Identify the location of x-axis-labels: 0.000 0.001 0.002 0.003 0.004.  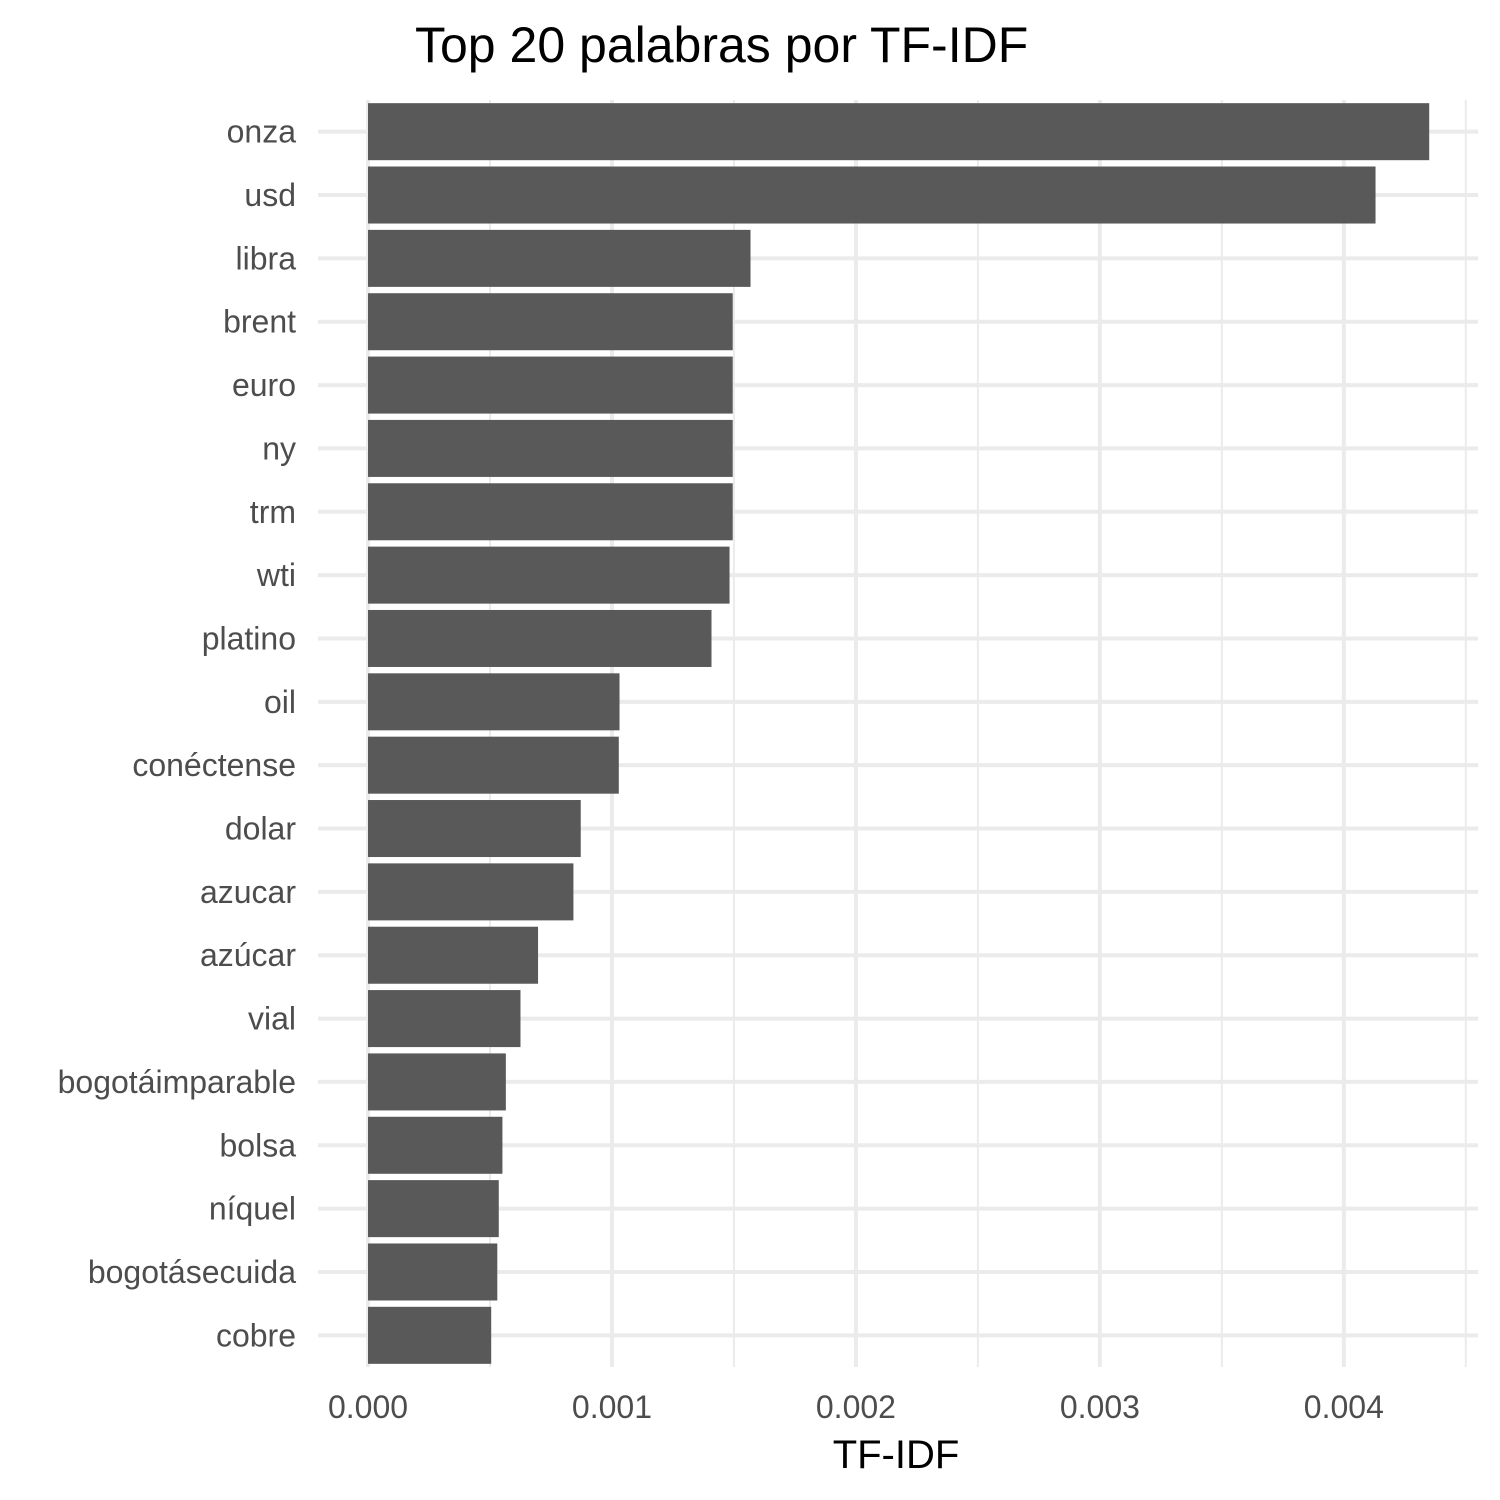
(856, 1407).